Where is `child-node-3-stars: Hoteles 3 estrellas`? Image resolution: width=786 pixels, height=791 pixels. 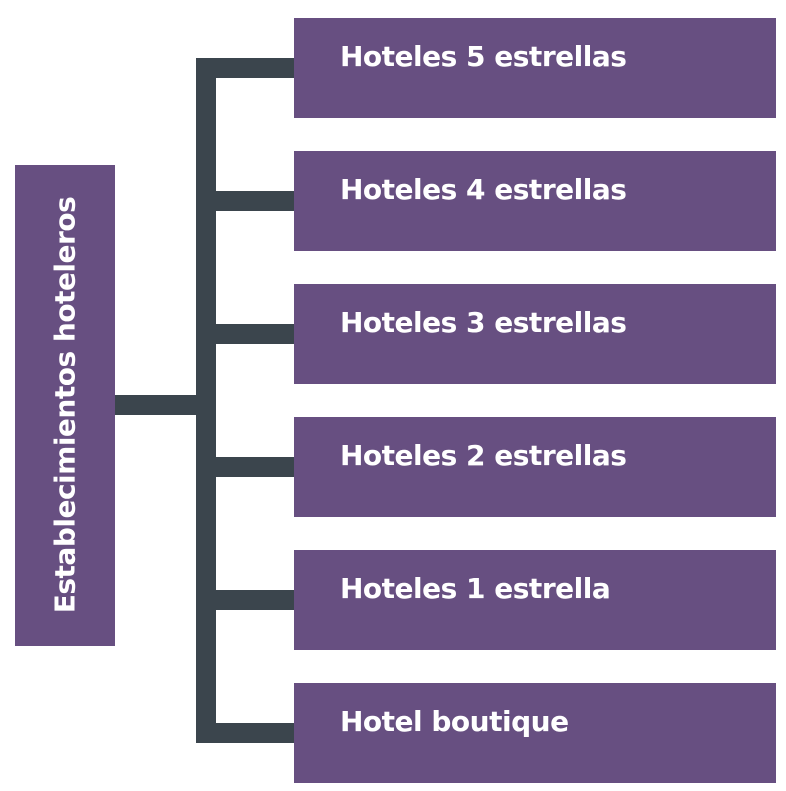
child-node-3-stars: Hoteles 3 estrellas is located at coordinates (535, 334).